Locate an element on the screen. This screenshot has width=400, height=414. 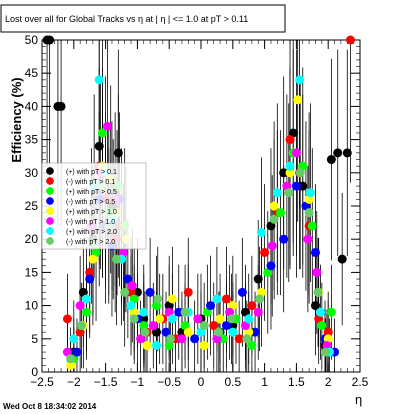
y-tick-label: 20 is located at coordinates (32, 239).